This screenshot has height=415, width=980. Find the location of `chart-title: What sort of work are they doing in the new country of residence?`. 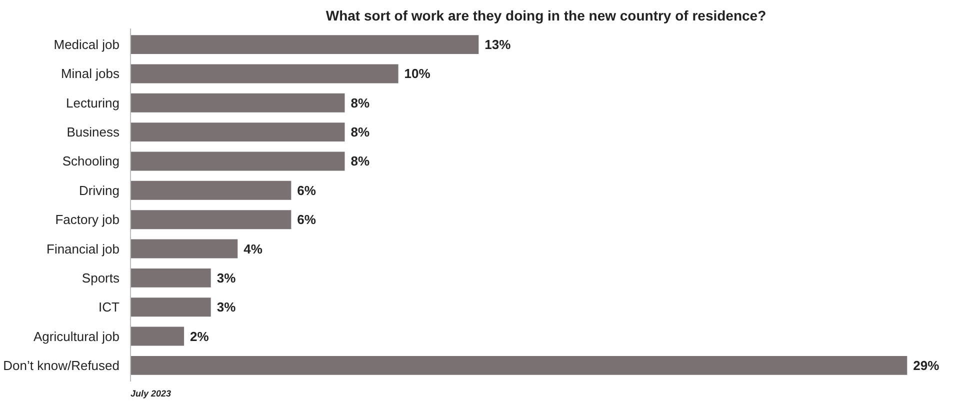

chart-title: What sort of work are they doing in the new country of residence? is located at coordinates (546, 16).